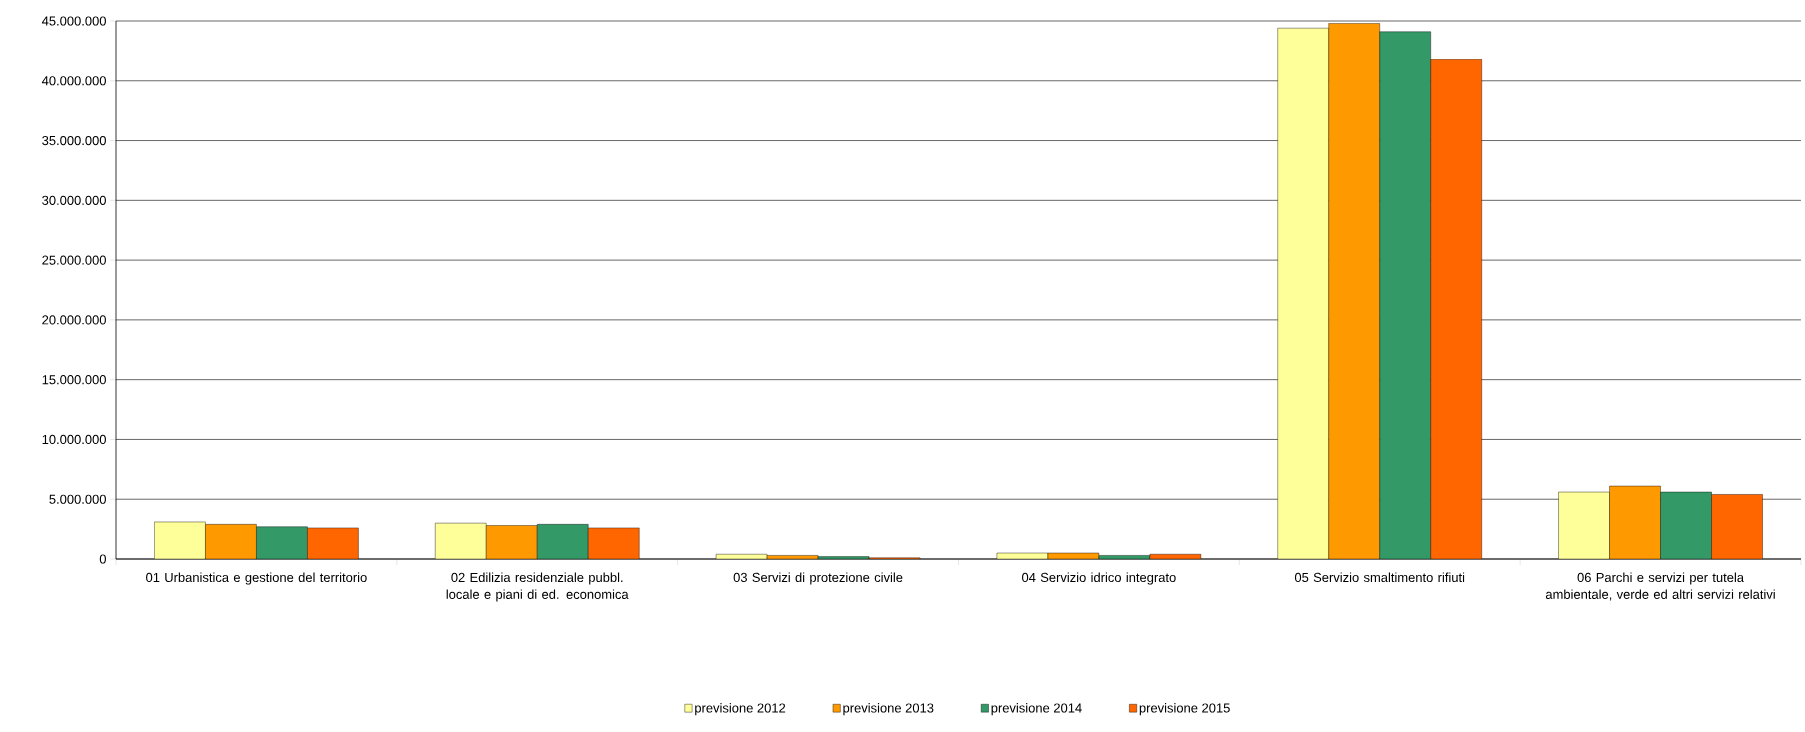  What do you see at coordinates (537, 587) in the screenshot?
I see `x-tick-label: 02 Edilizia residenziale pubbl. locale e piani di ed. economica` at bounding box center [537, 587].